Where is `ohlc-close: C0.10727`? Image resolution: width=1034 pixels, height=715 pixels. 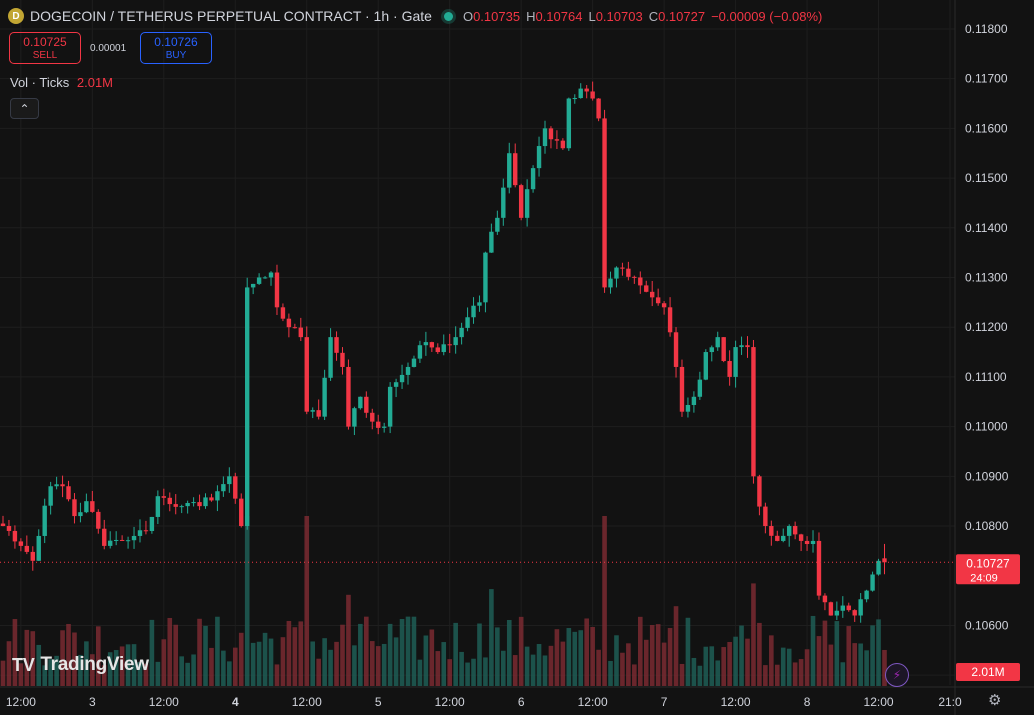
ohlc-close: C0.10727 is located at coordinates (677, 16).